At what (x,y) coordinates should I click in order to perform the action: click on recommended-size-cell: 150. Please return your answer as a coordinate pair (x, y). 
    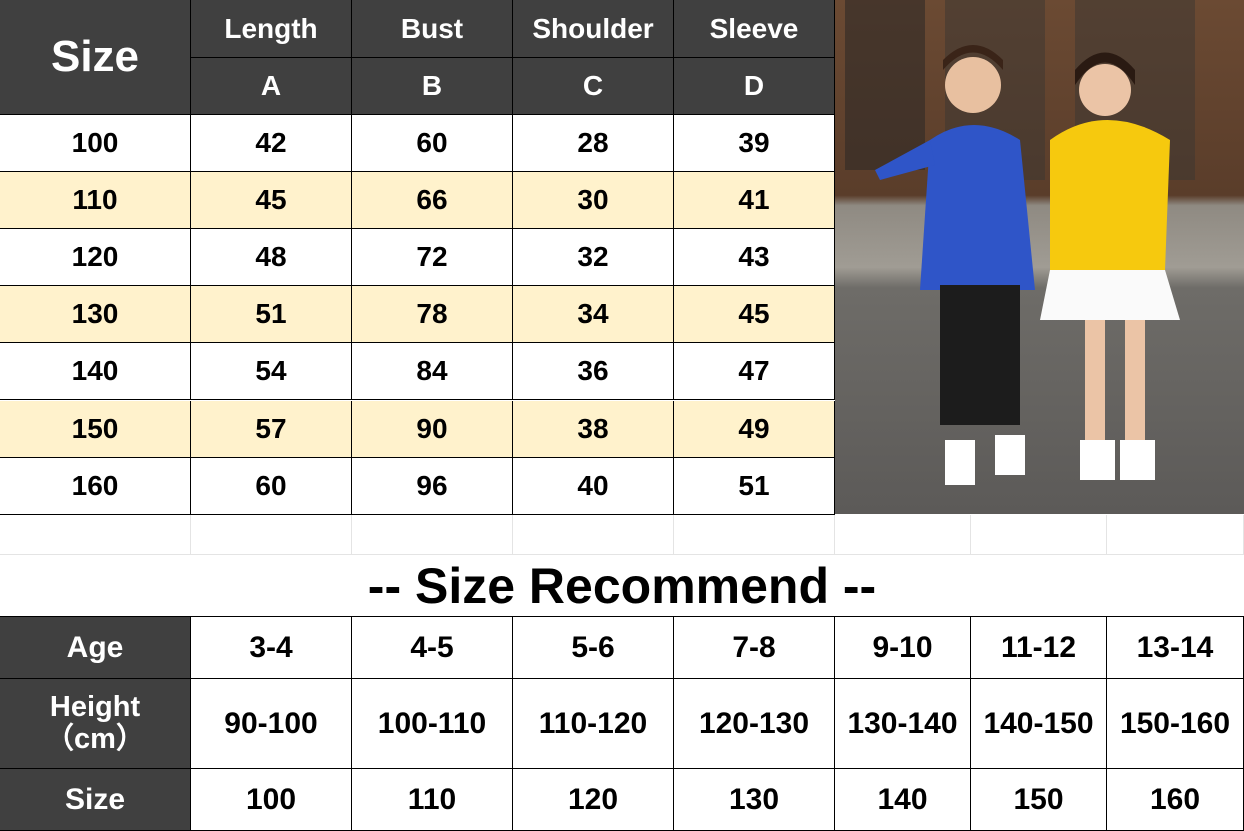
    Looking at the image, I should click on (1039, 800).